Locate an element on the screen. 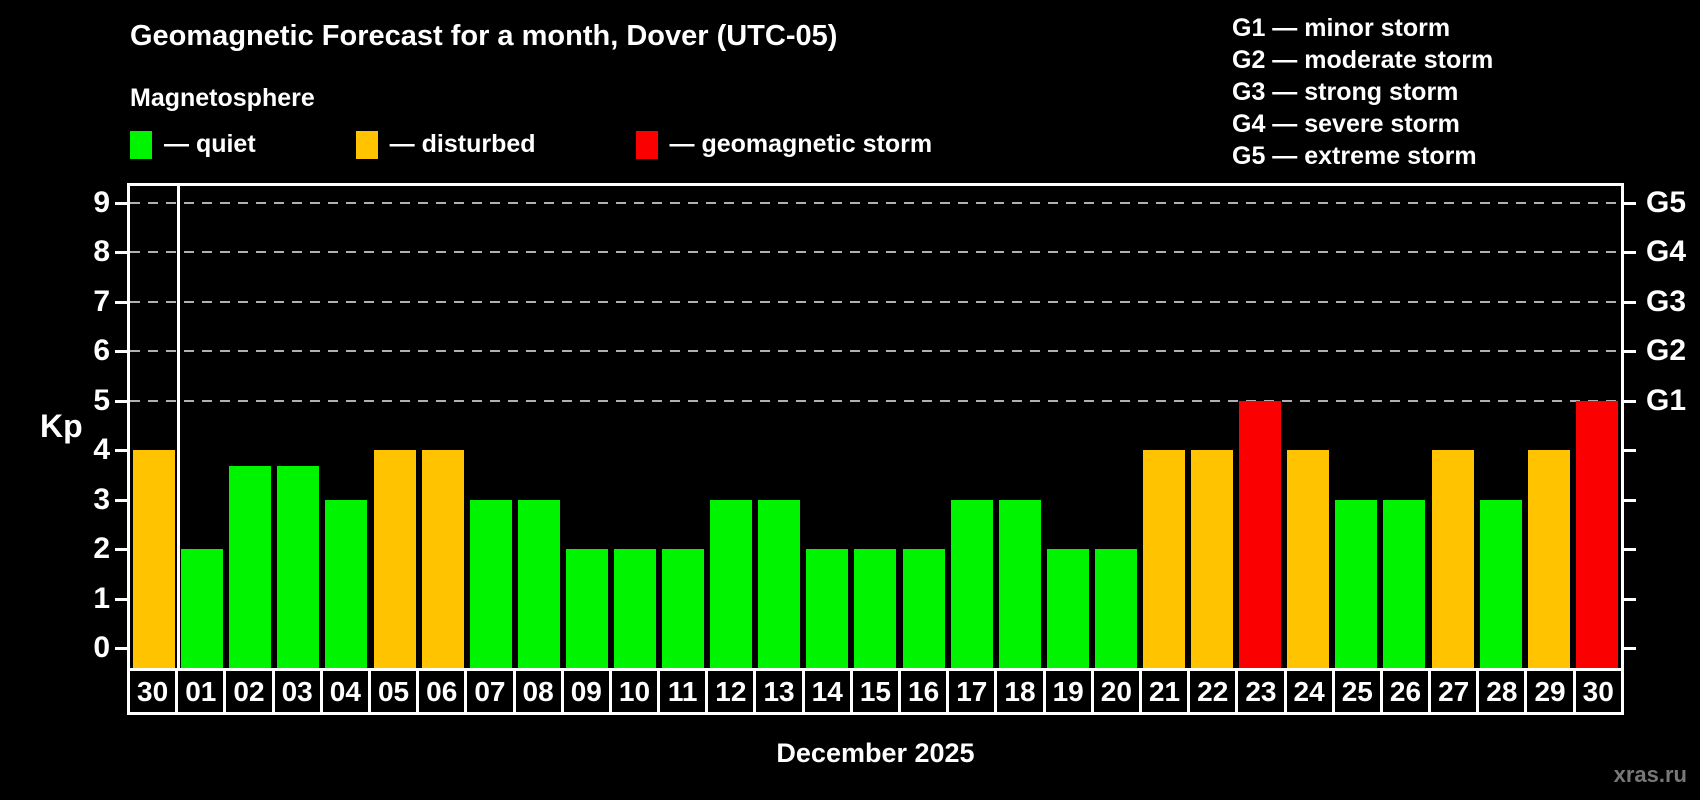 Image resolution: width=1700 pixels, height=800 pixels. date-label-21: 21 is located at coordinates (1162, 691).